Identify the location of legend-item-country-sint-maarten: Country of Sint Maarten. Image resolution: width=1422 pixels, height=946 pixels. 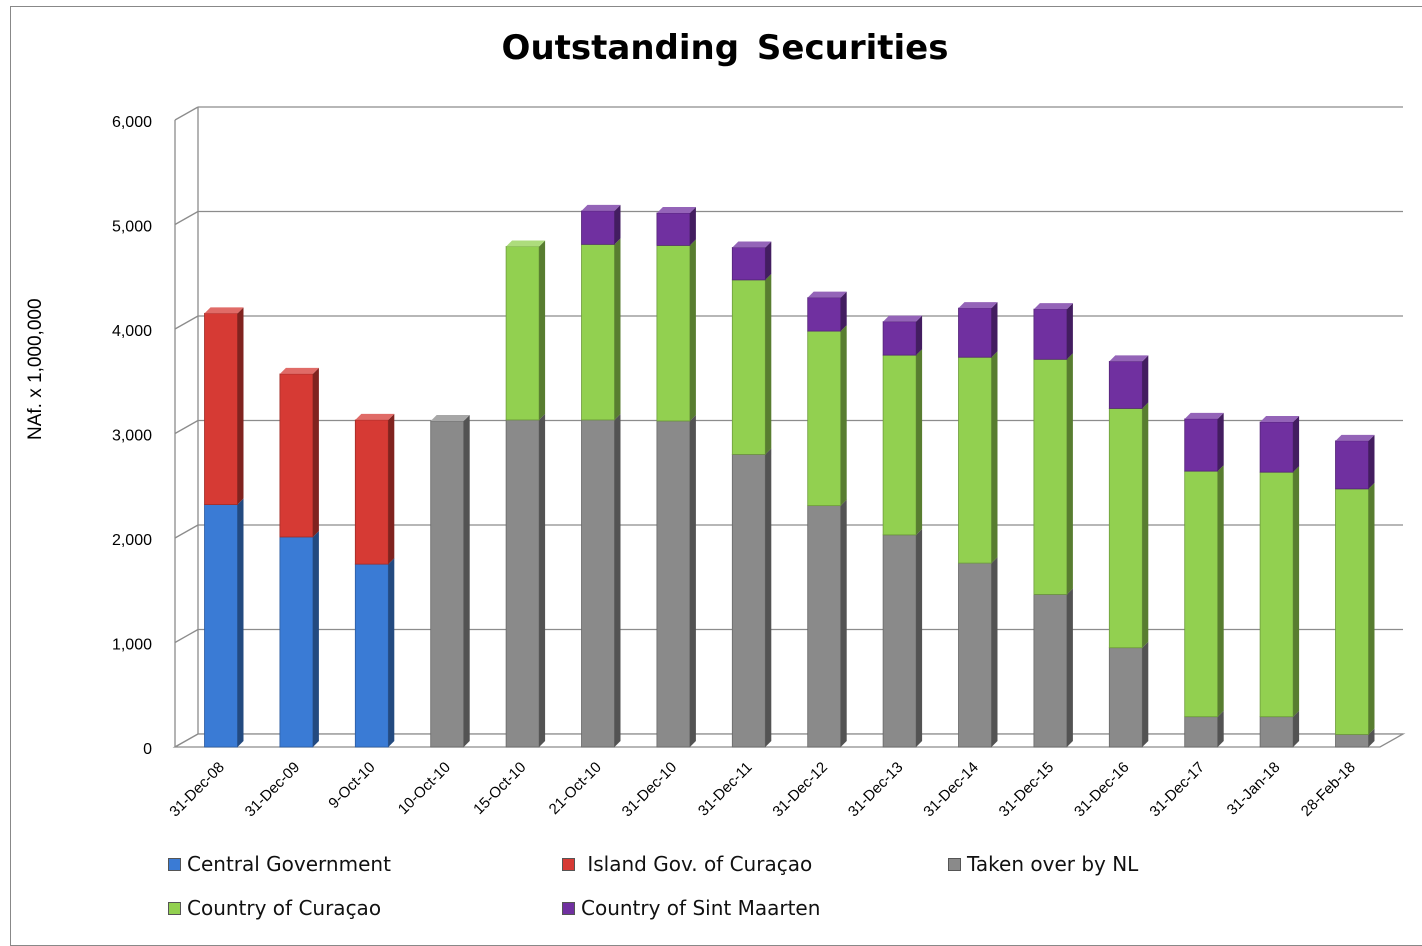
(691, 908).